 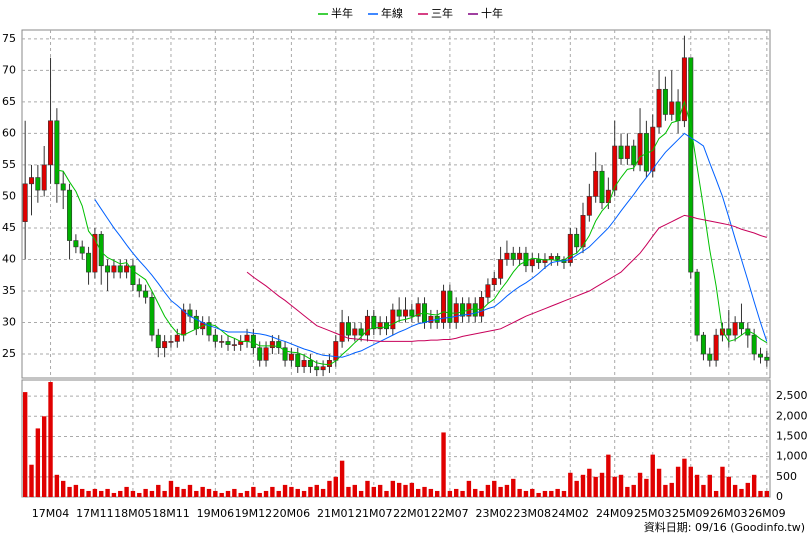 What do you see at coordinates (691, 513) in the screenshot?
I see `x-tick-label: 25M09` at bounding box center [691, 513].